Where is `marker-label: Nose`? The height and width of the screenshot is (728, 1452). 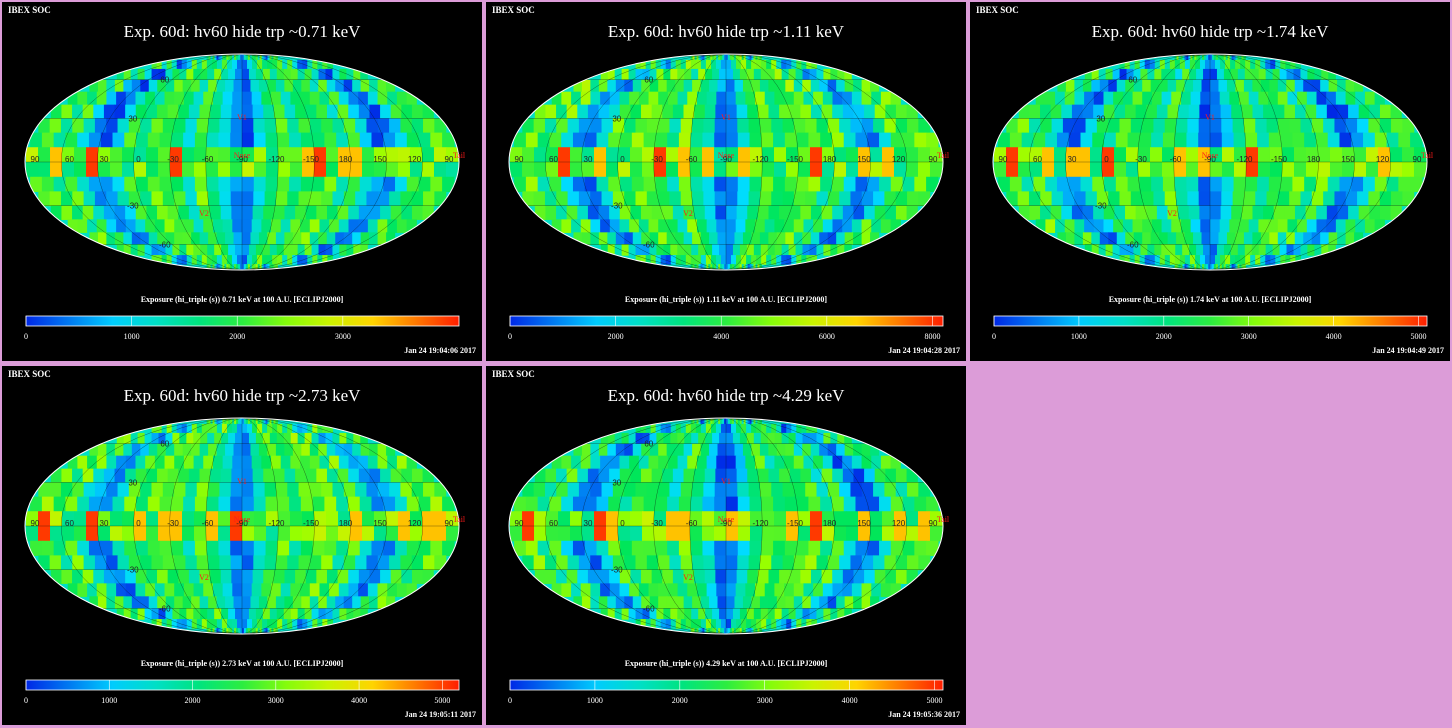
marker-label: Nose is located at coordinates (242, 519).